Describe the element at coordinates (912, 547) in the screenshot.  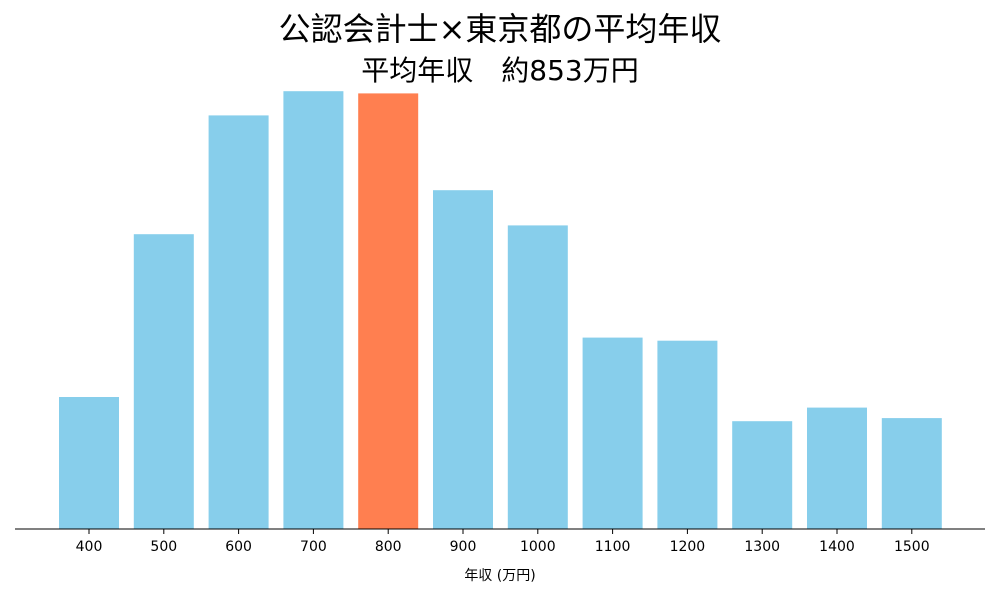
I see `x-tick-label-1500: 1500` at that location.